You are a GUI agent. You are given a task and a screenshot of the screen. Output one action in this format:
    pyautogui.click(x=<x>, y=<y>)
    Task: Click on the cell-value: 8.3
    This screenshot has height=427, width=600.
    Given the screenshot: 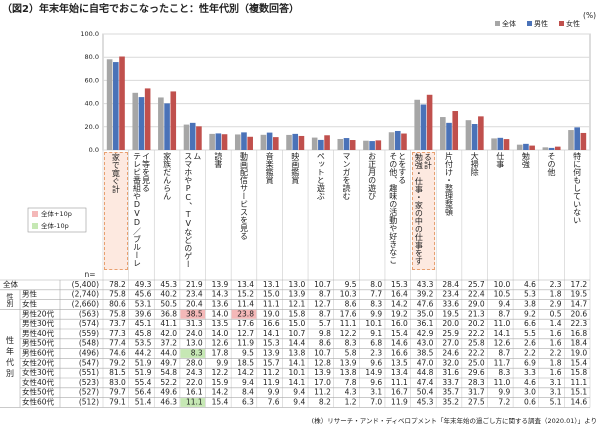 What is the action you would take?
    pyautogui.click(x=197, y=353)
    